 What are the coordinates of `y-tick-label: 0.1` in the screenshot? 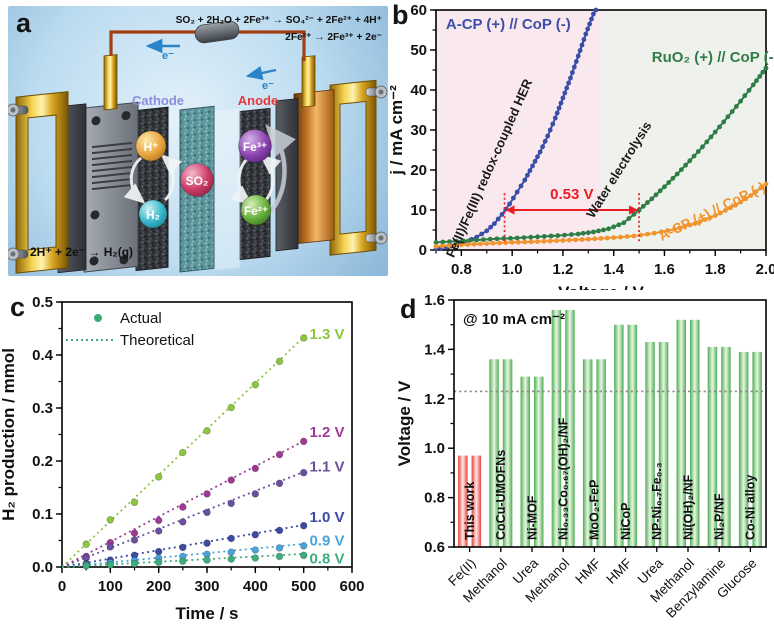 It's located at (42, 514).